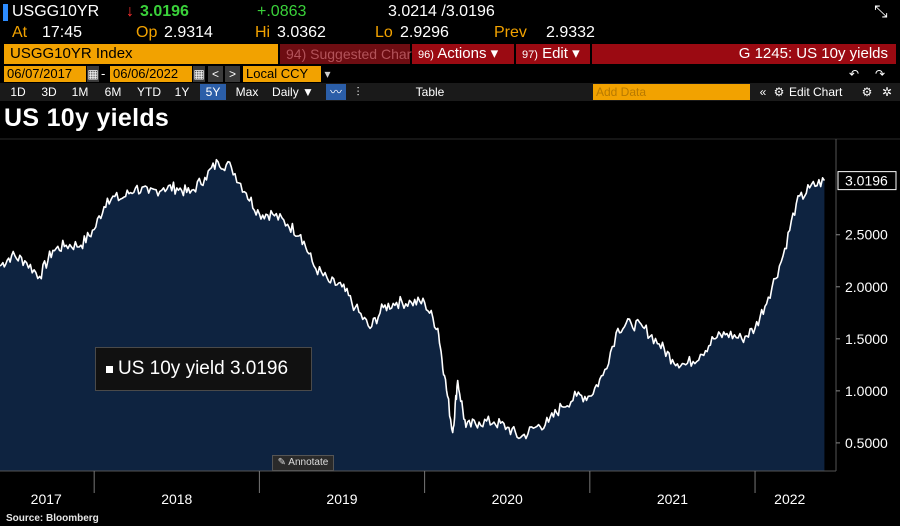 Image resolution: width=900 pixels, height=526 pixels. I want to click on x-tick-label: 2020, so click(507, 499).